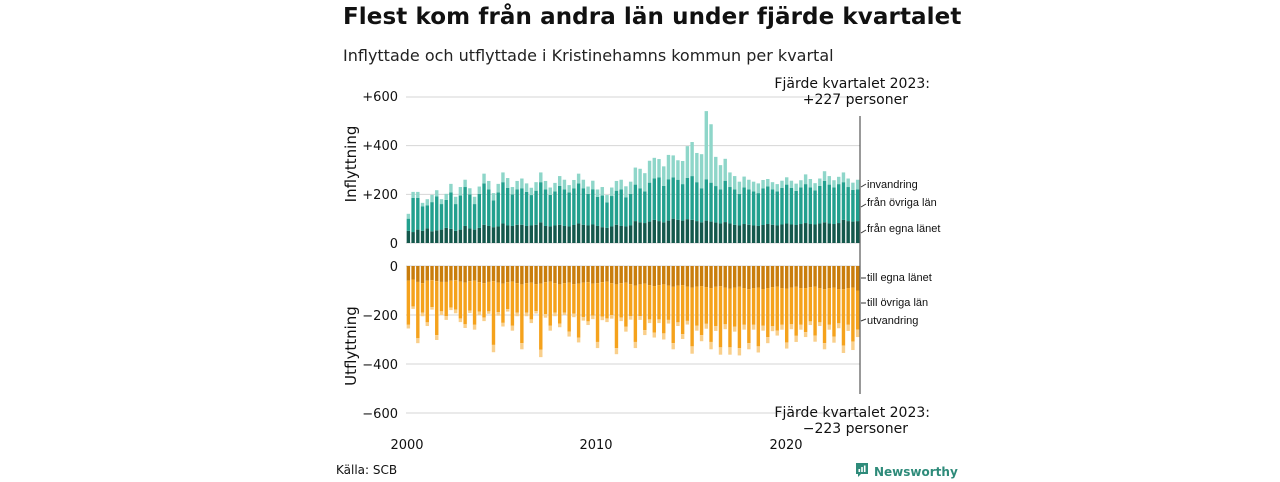 This screenshot has width=1280, height=482. I want to click on leader-utvandring, so click(863, 320).